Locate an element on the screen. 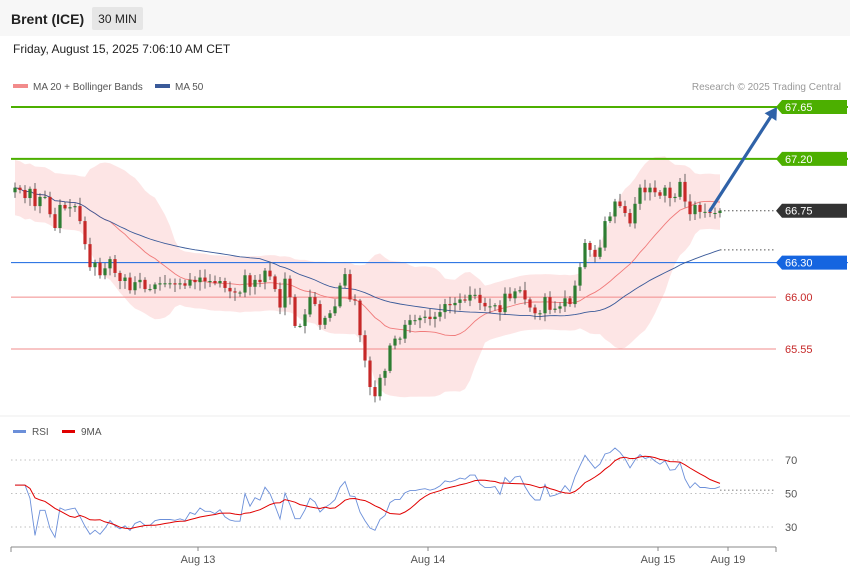 This screenshot has height=576, width=850. forecast-arrow-shaft is located at coordinates (740, 164).